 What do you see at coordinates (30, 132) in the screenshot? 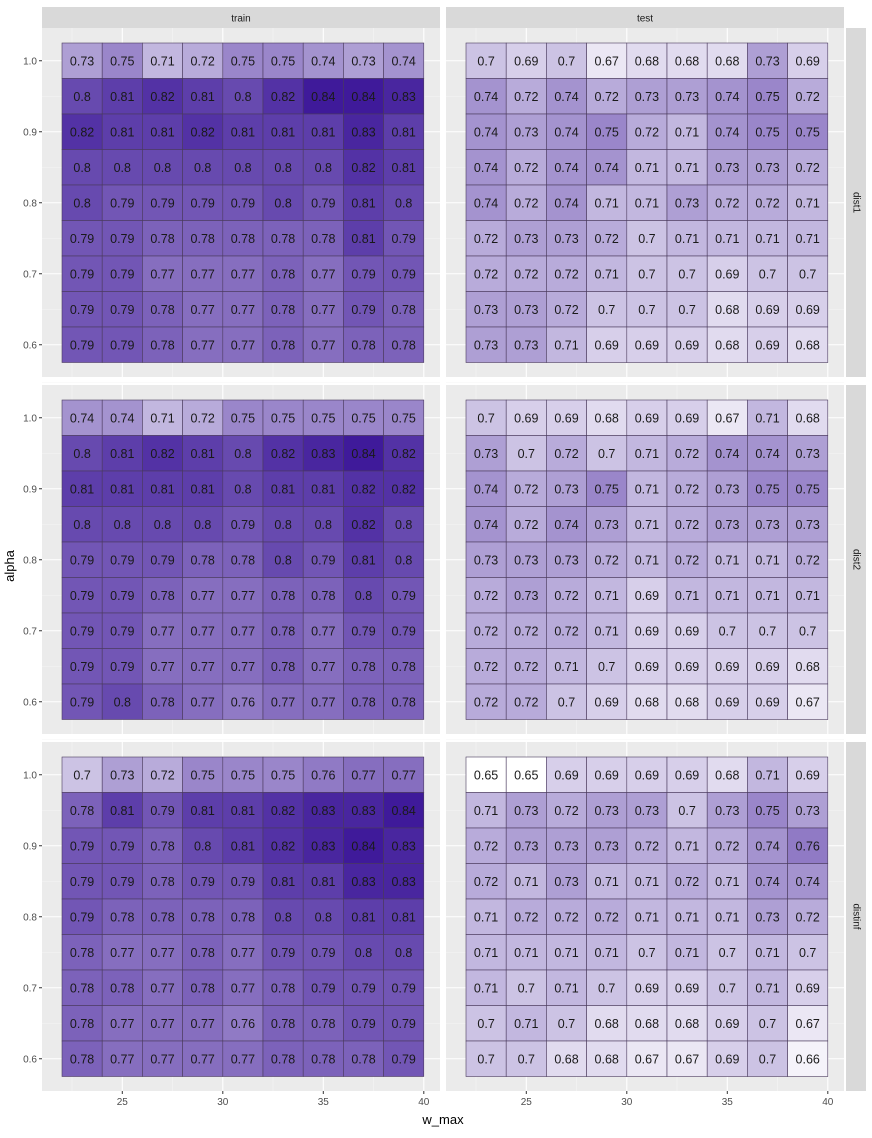
I see `y-tick-label: 0.9` at bounding box center [30, 132].